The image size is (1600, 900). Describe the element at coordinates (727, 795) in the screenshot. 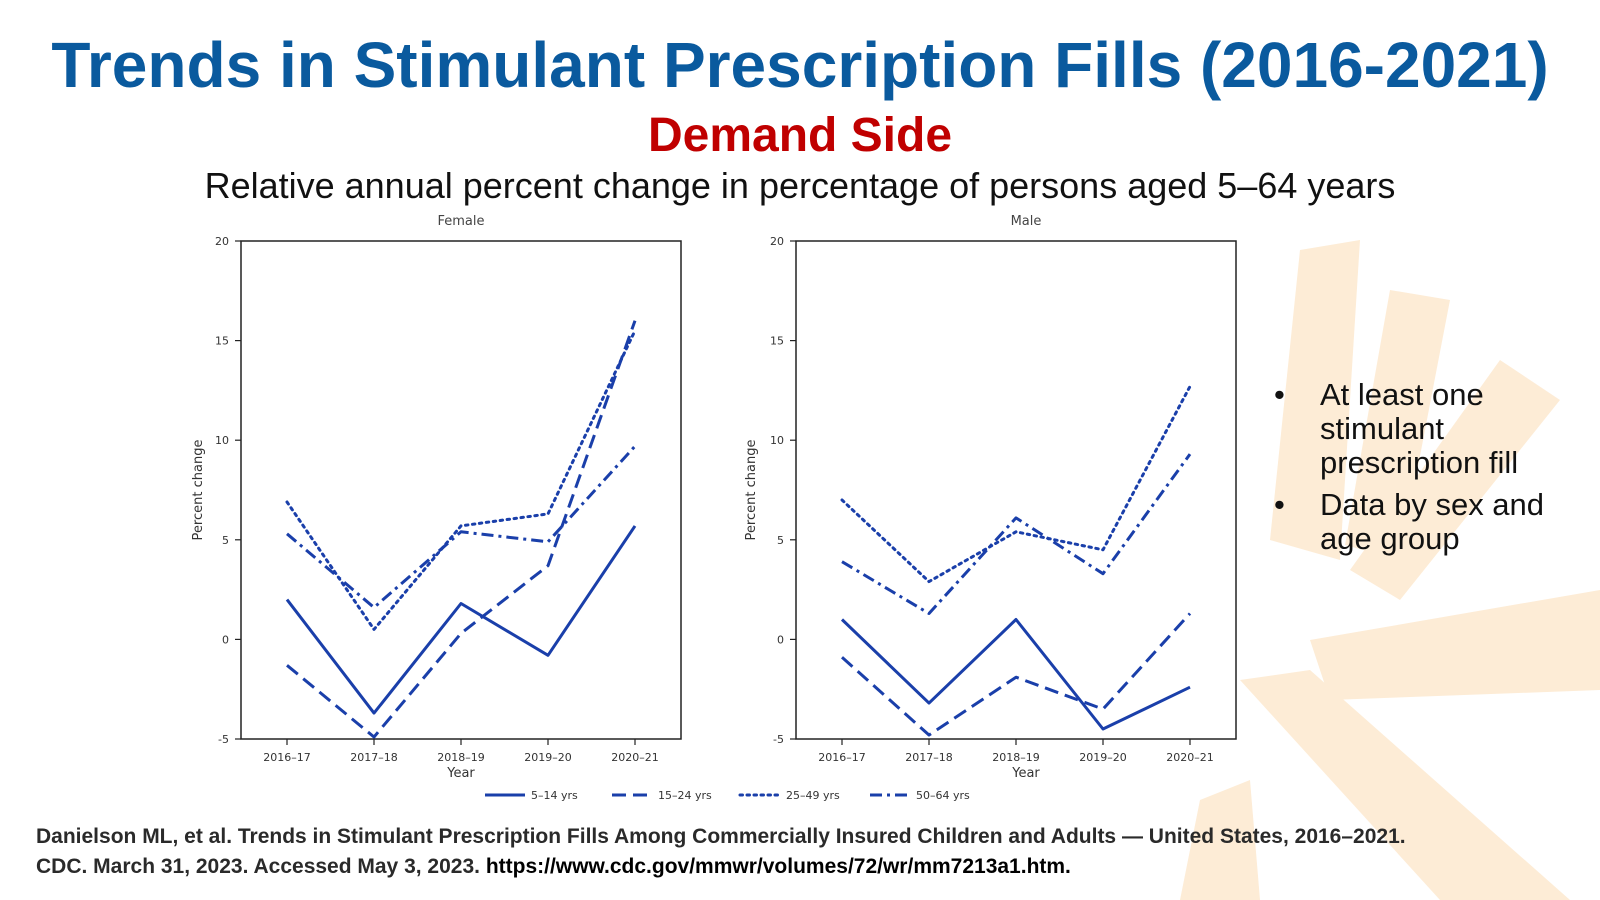

I see `chart-legend: 5–14 yrs 15–24 yrs 25–49 yrs 50–64 yrs` at that location.